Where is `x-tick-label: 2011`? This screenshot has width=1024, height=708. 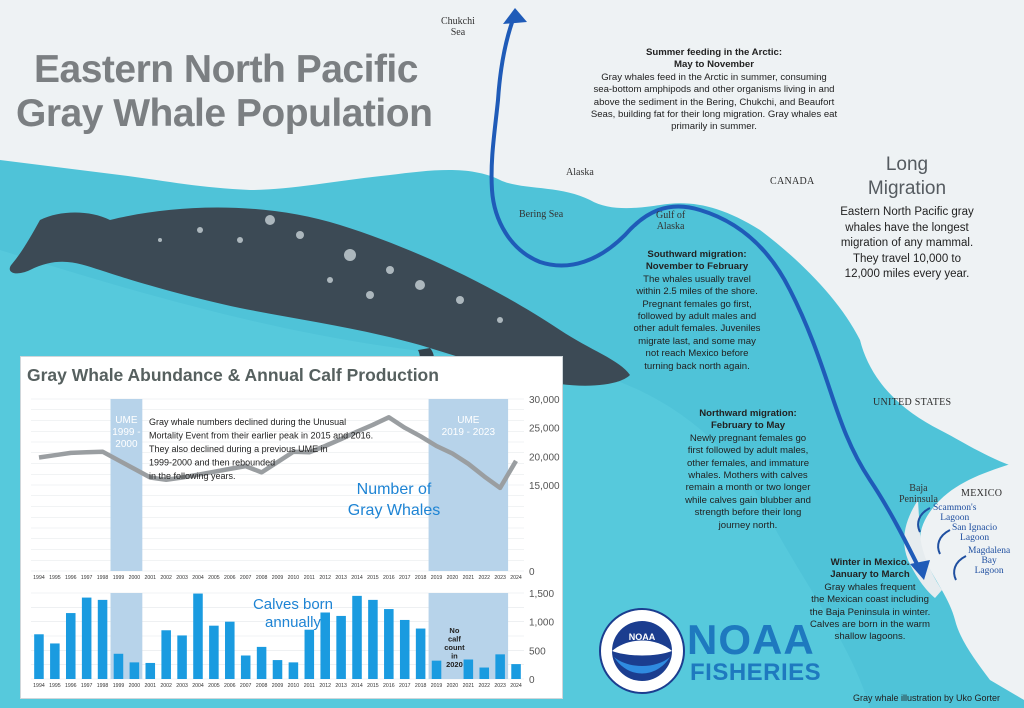
x-tick-label: 2011 is located at coordinates (309, 578).